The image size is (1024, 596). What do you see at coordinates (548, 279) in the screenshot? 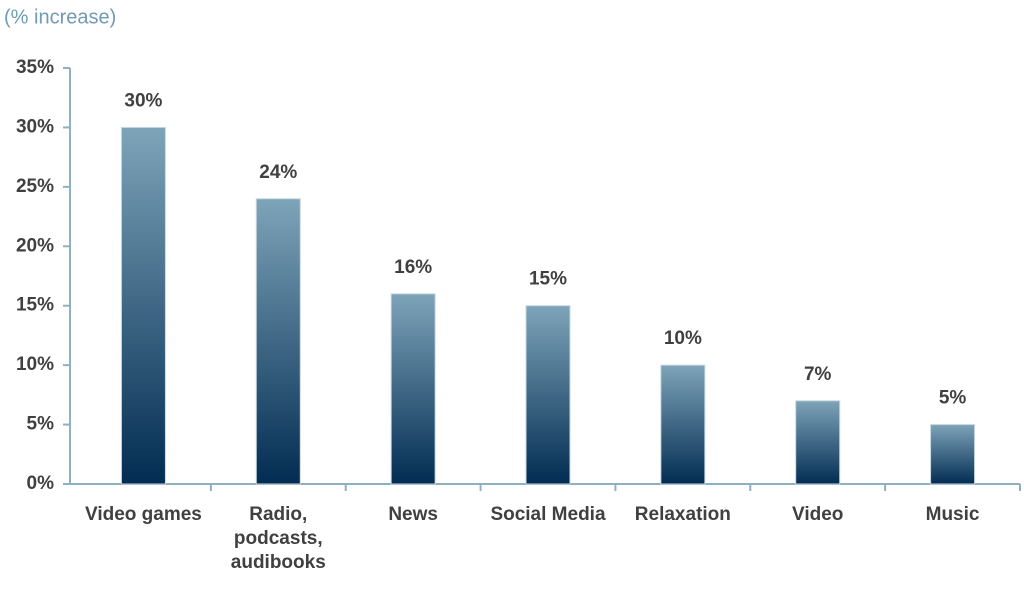
I see `data-label: 15%` at bounding box center [548, 279].